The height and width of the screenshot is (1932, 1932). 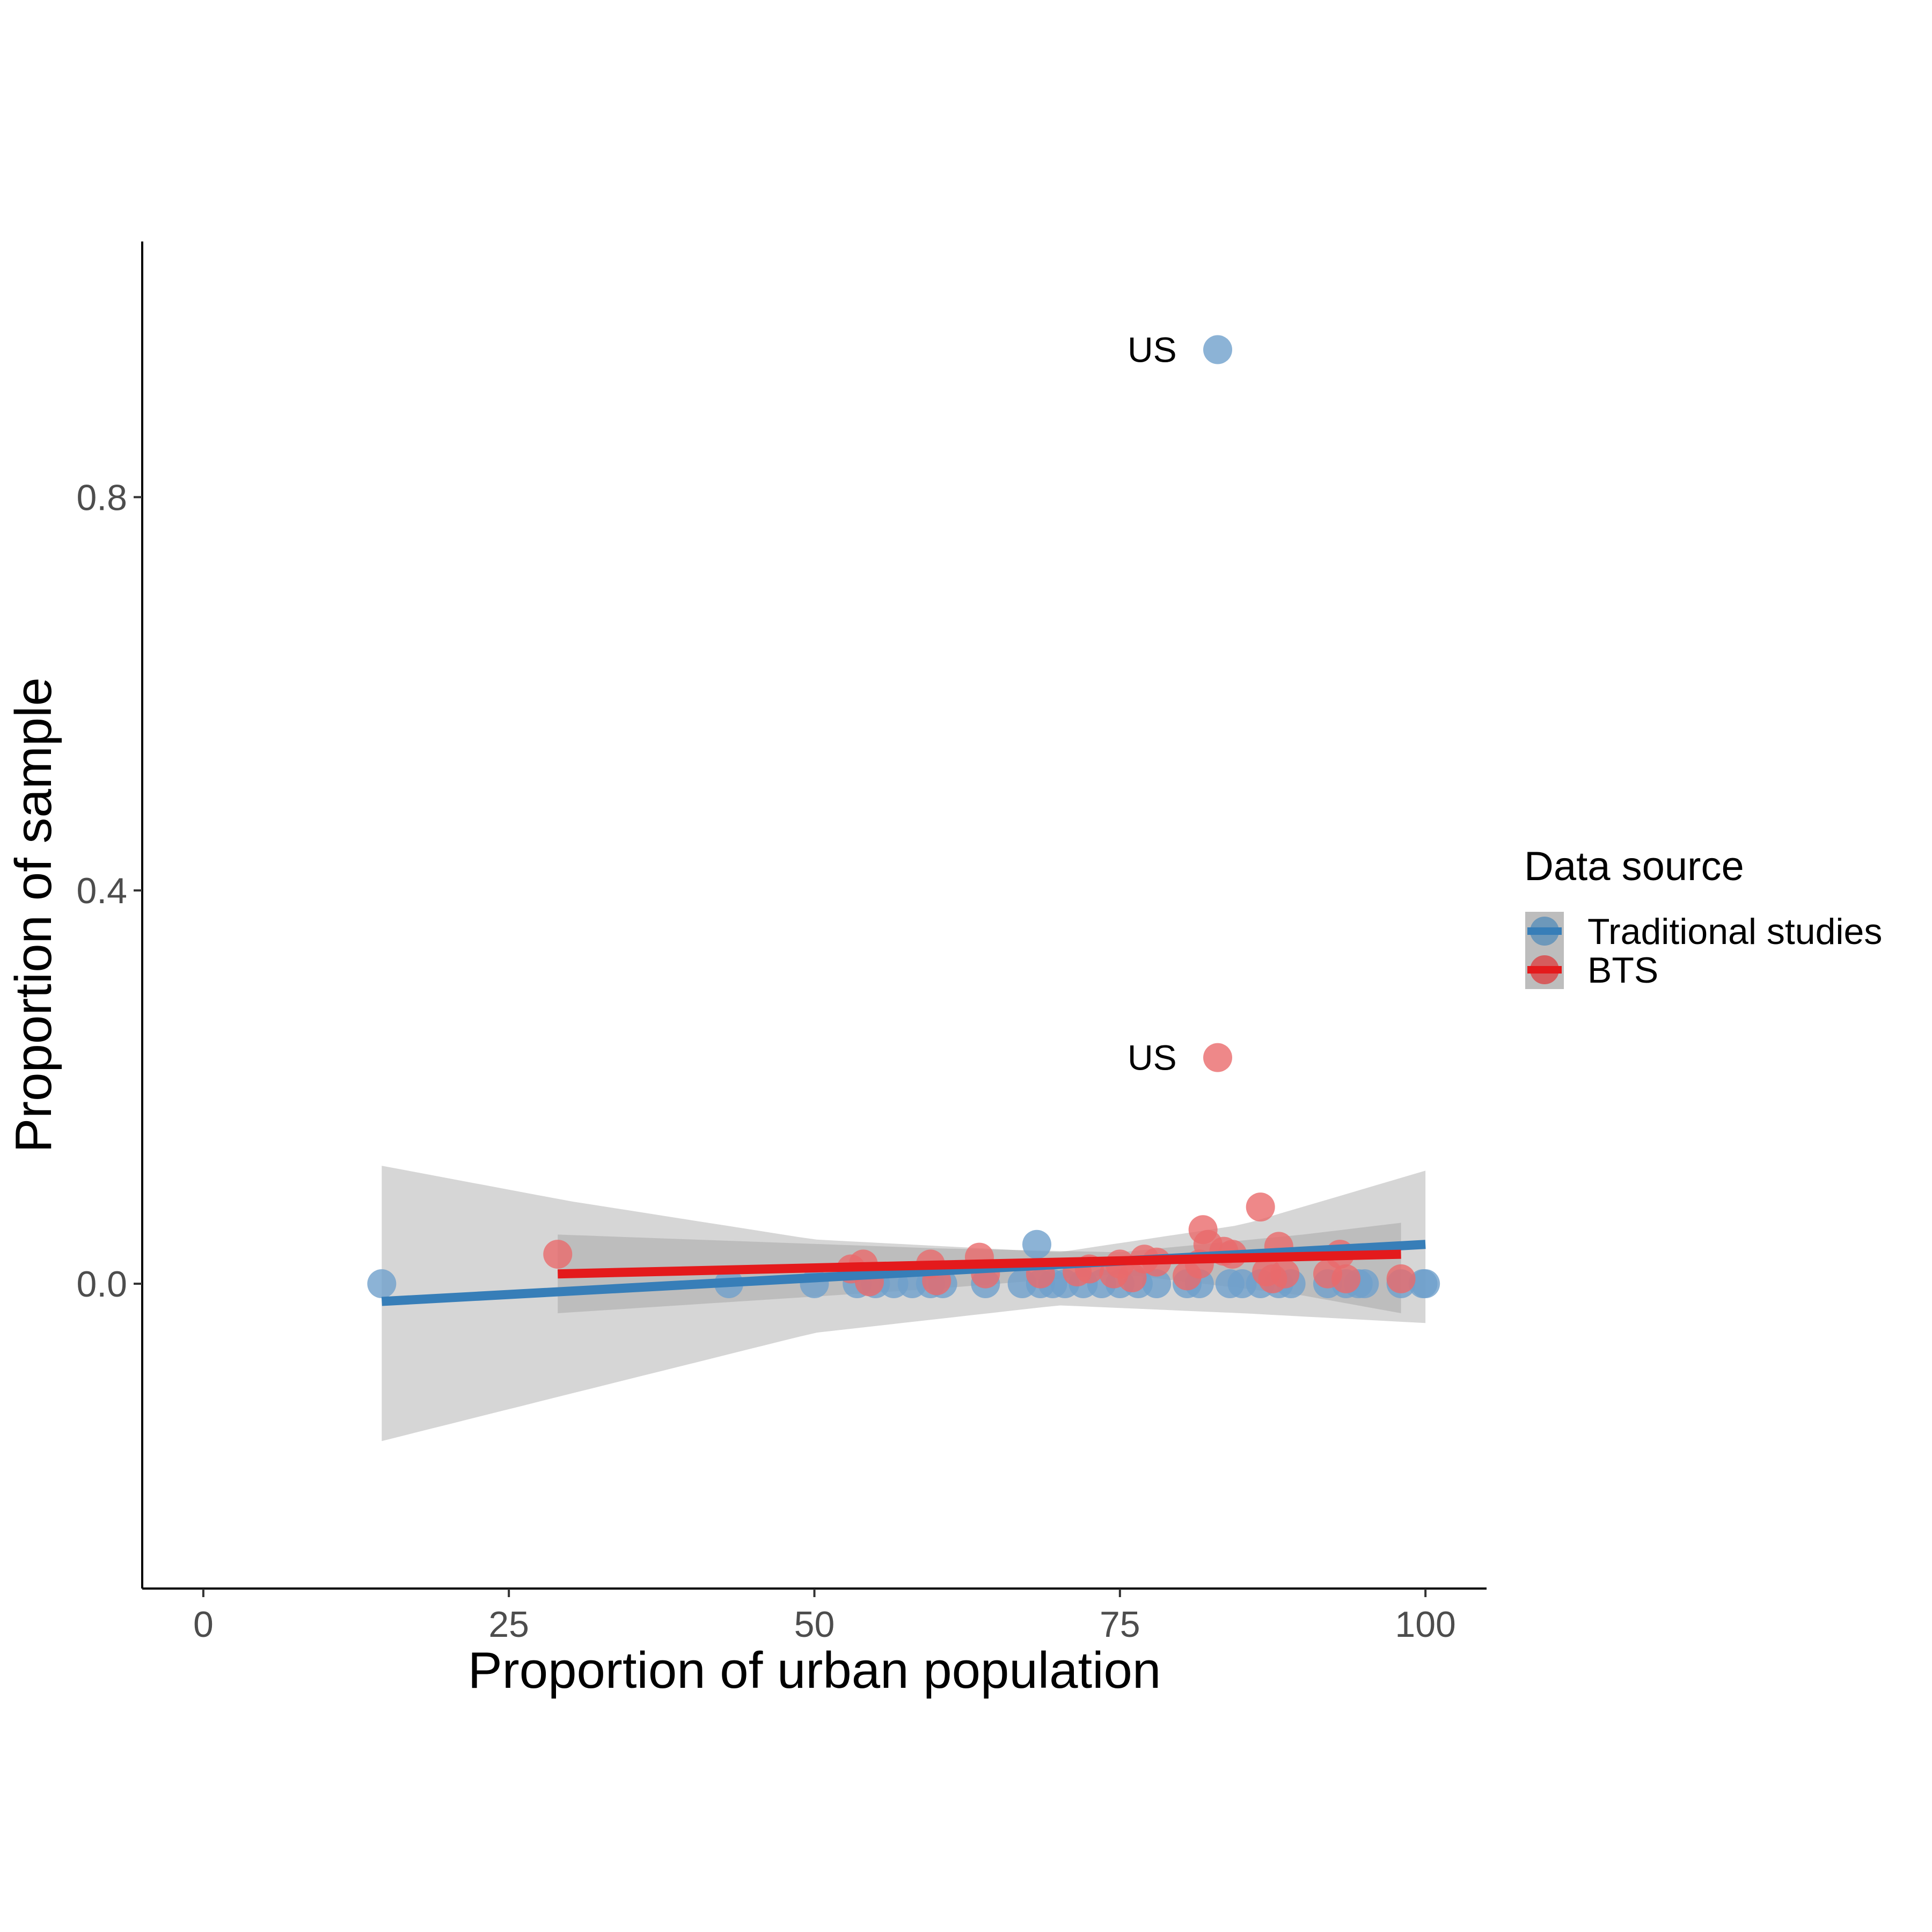 I want to click on x-axis-ticks: 0 25 50 75 100, so click(x=824, y=1617).